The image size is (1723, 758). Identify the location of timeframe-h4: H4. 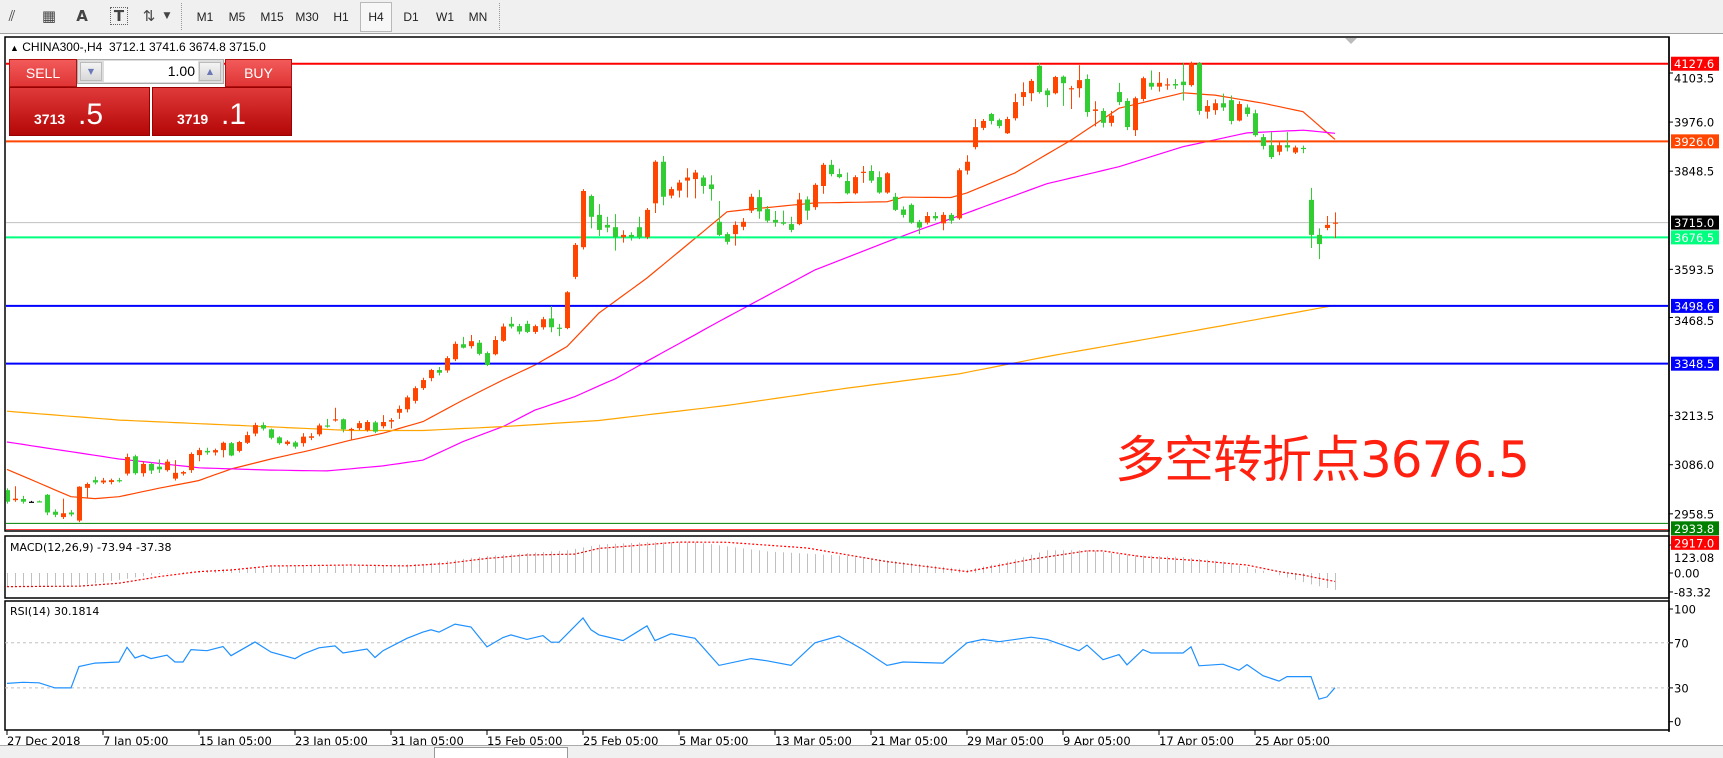
(376, 17).